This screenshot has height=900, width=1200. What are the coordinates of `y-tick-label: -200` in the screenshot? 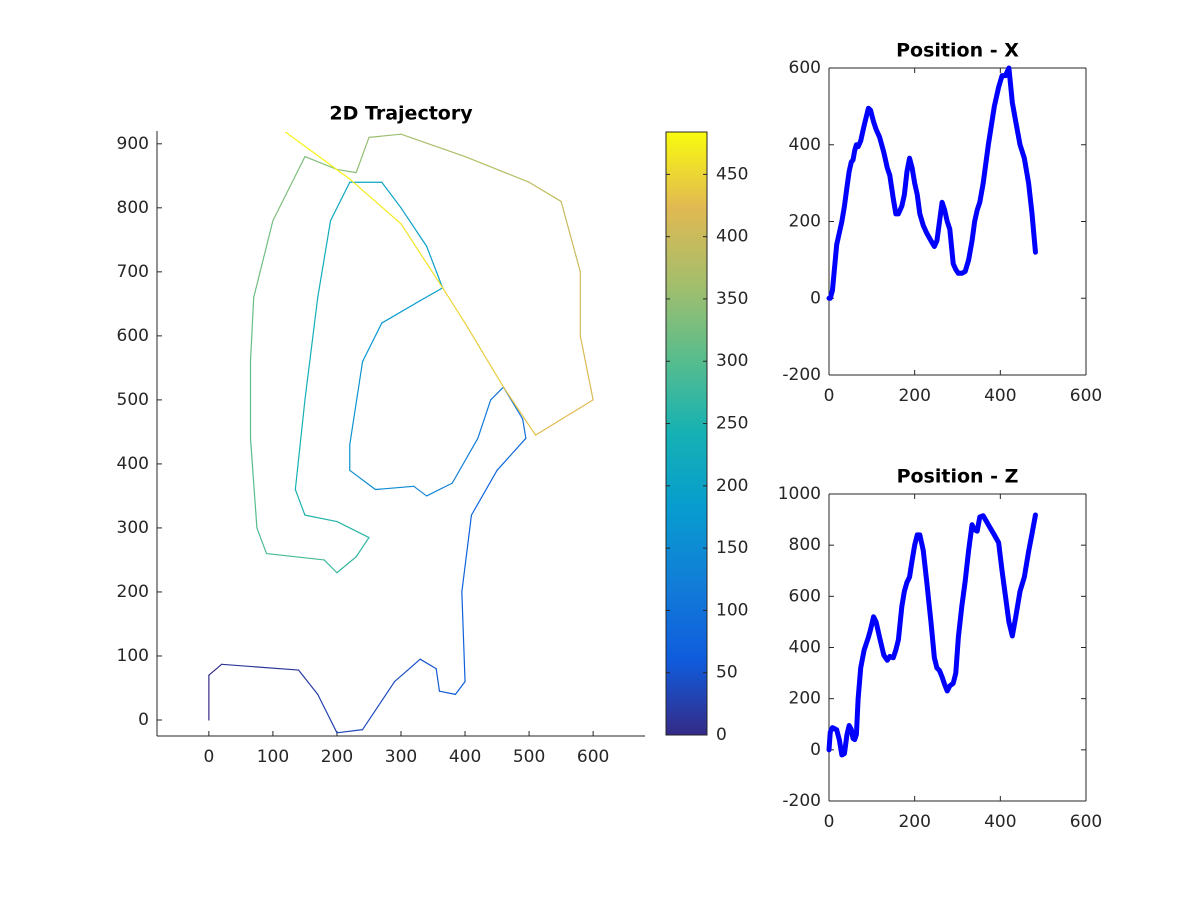 It's located at (801, 375).